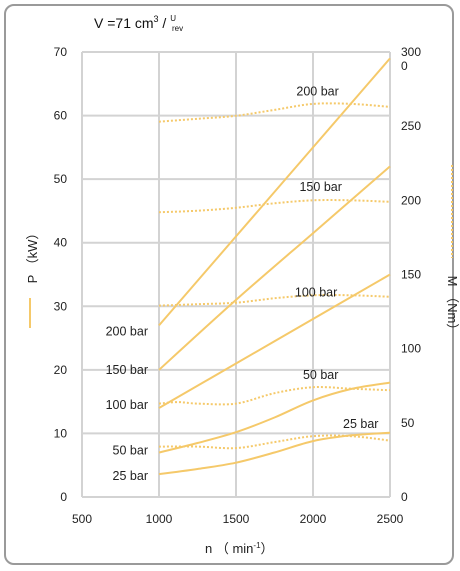  Describe the element at coordinates (411, 52) in the screenshot. I see `y-right-tick-label-6: 300` at that location.